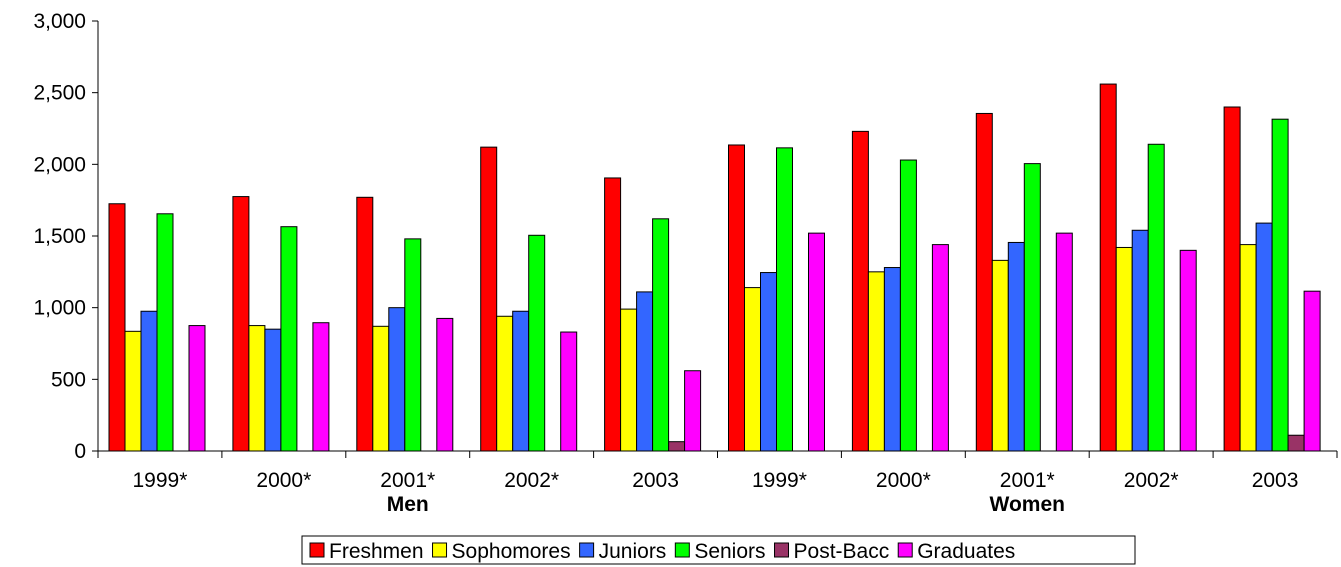 The width and height of the screenshot is (1341, 567). I want to click on y-tick-label: 3,000, so click(59, 21).